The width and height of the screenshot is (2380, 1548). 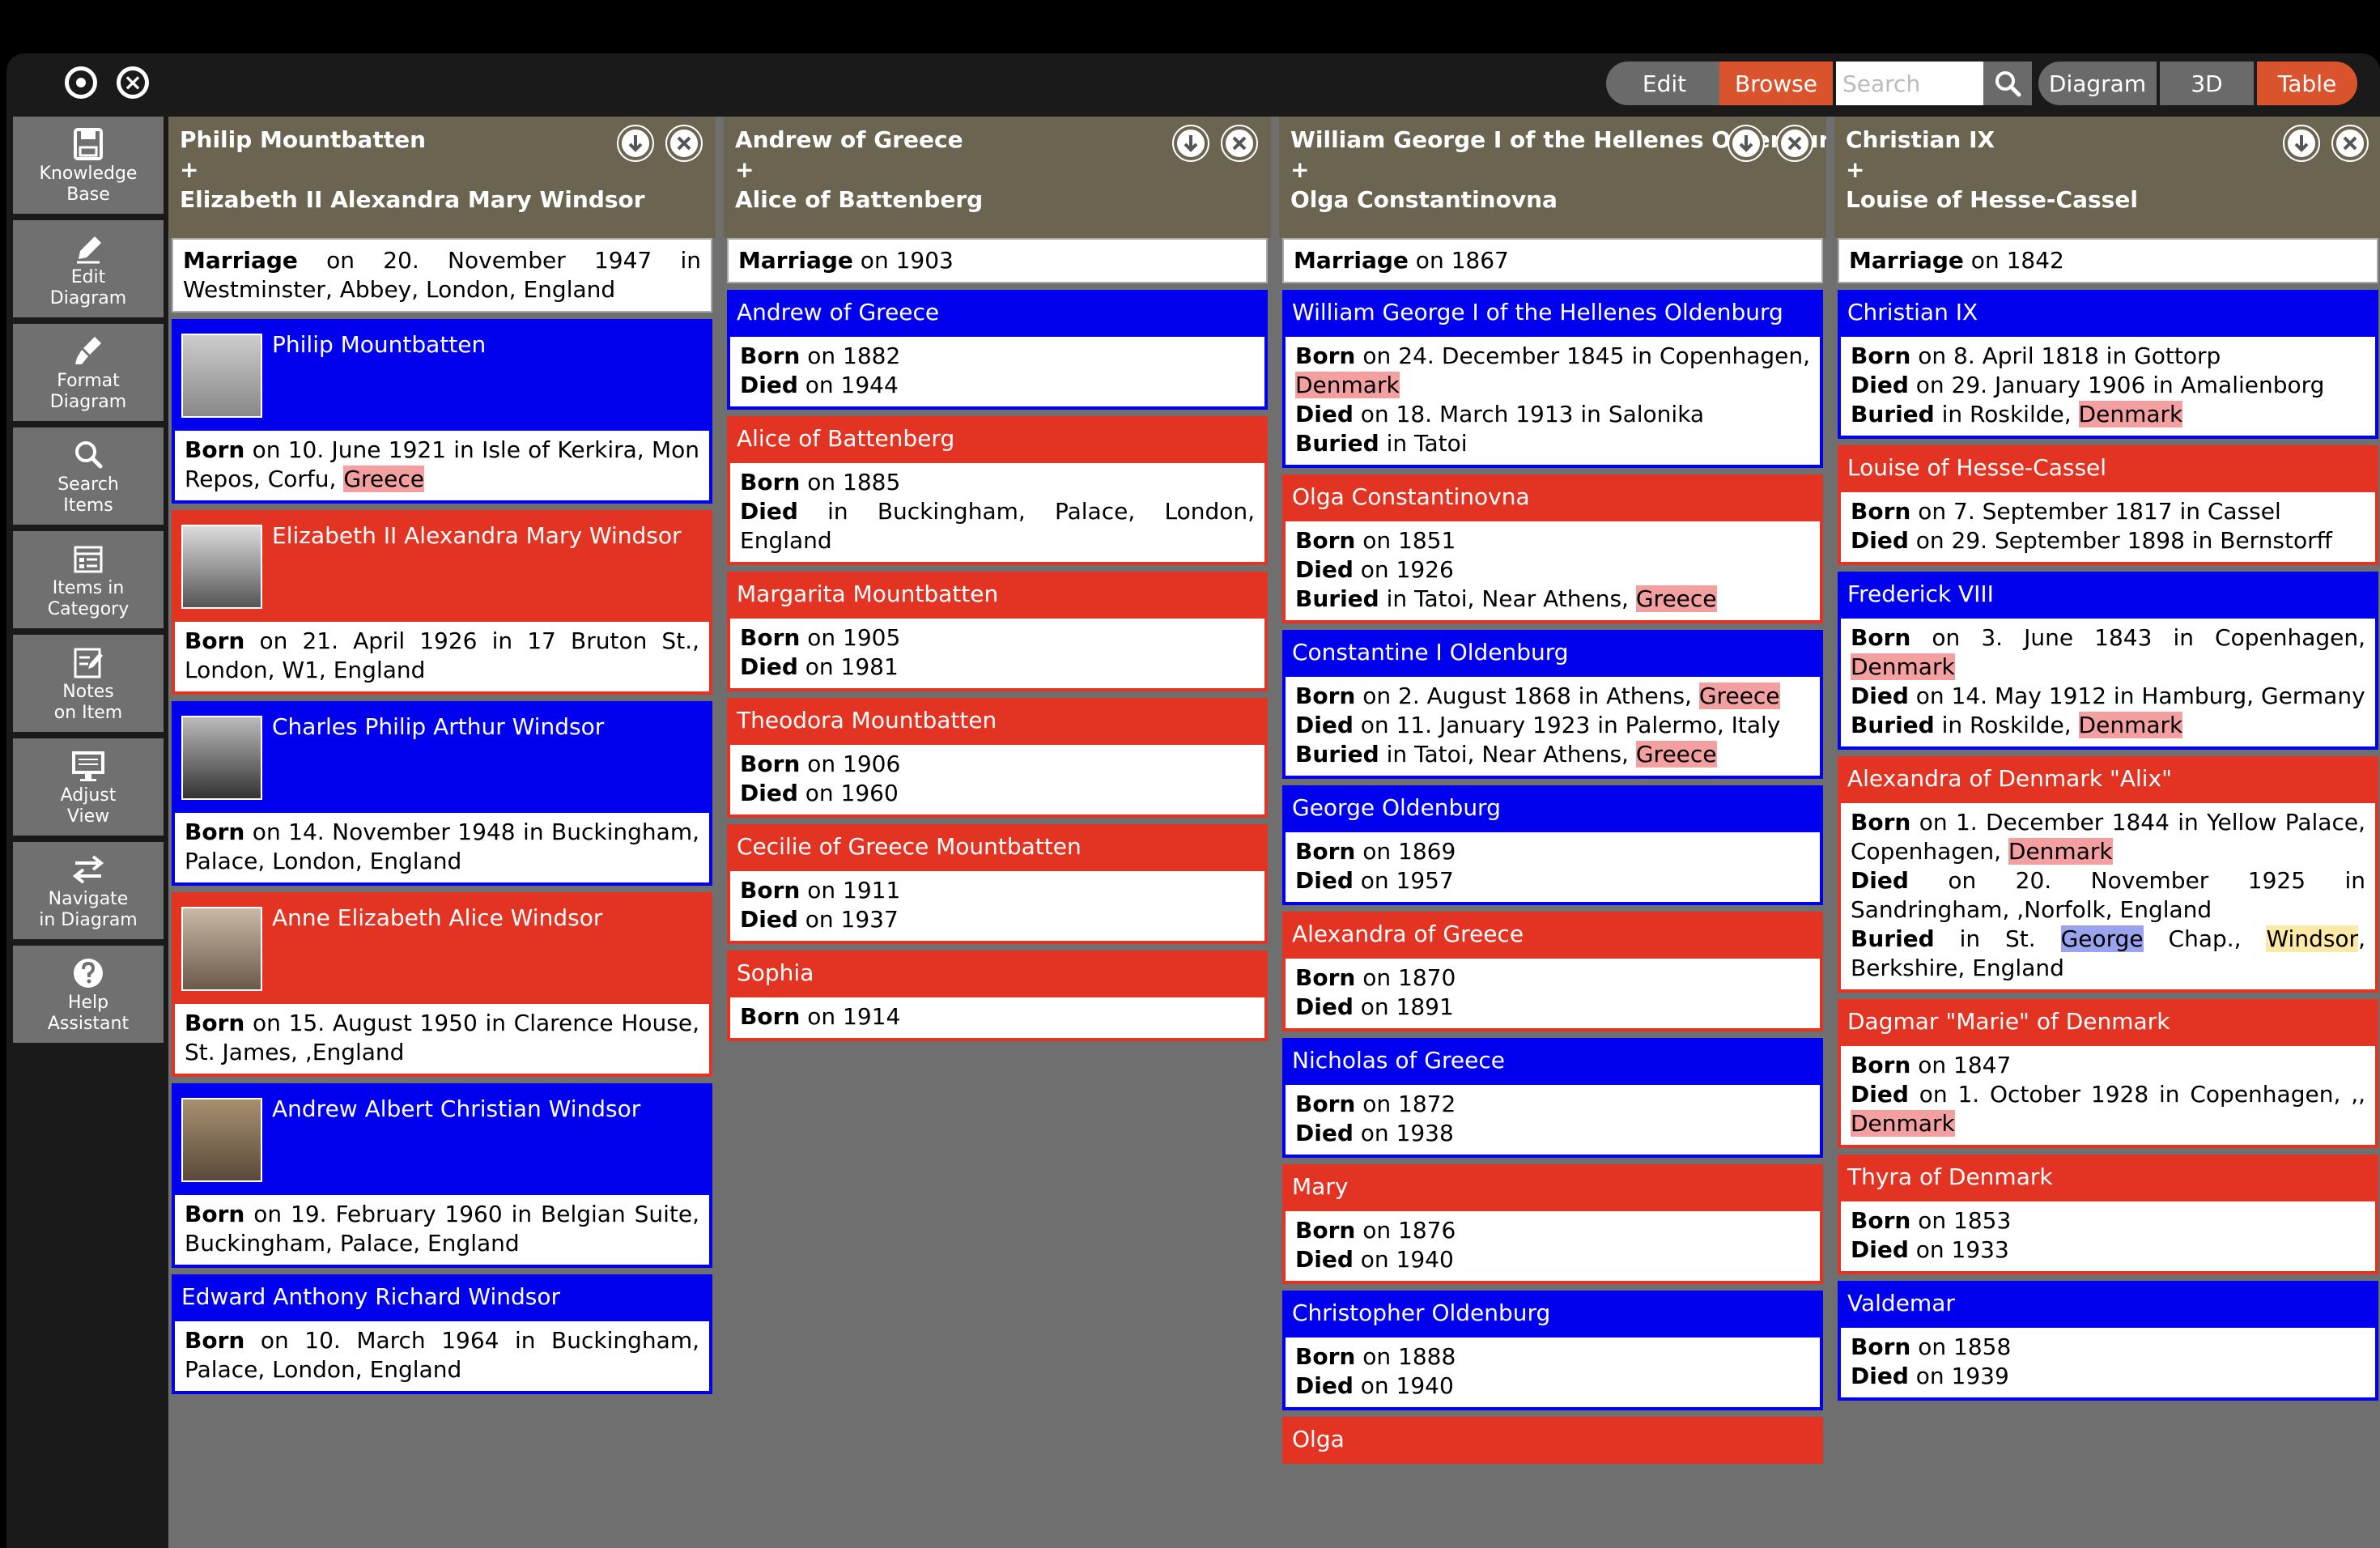 I want to click on name-highlight: George, so click(x=2102, y=938).